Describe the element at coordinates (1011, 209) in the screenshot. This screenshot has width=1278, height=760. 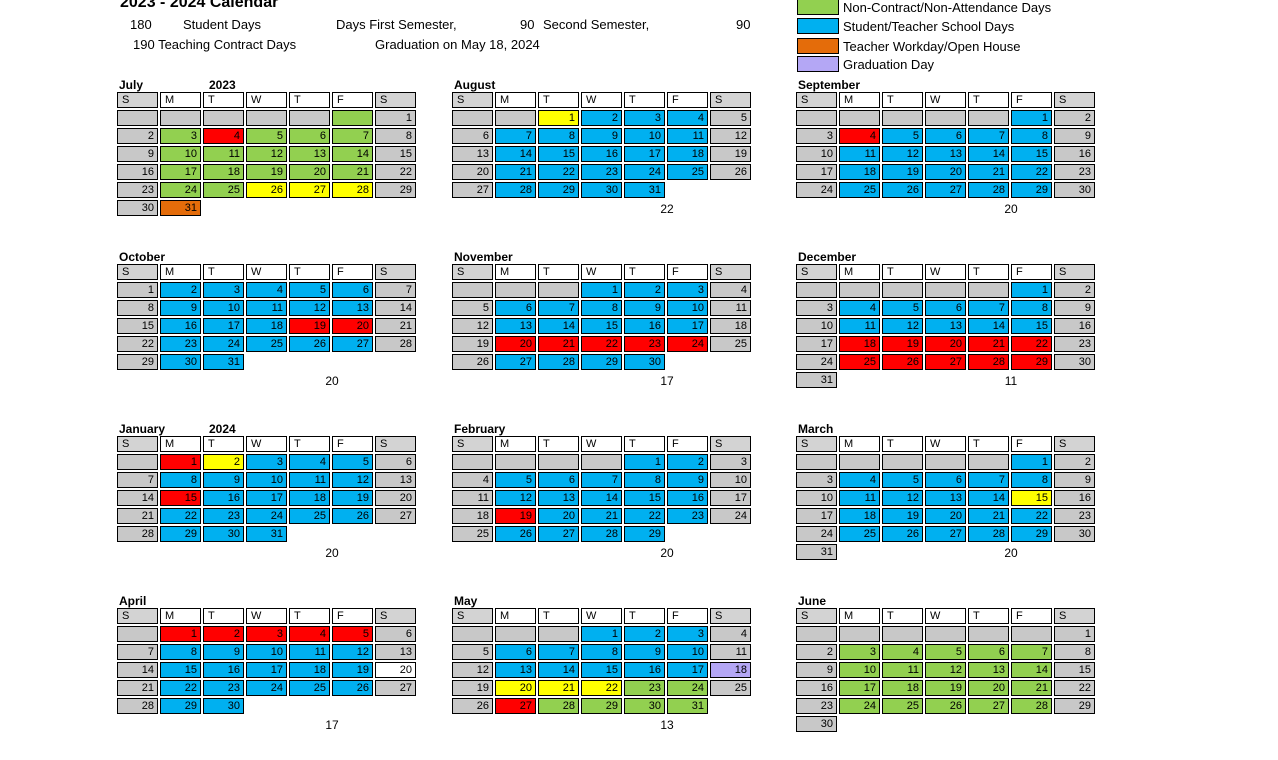
I see `month-total: 20` at that location.